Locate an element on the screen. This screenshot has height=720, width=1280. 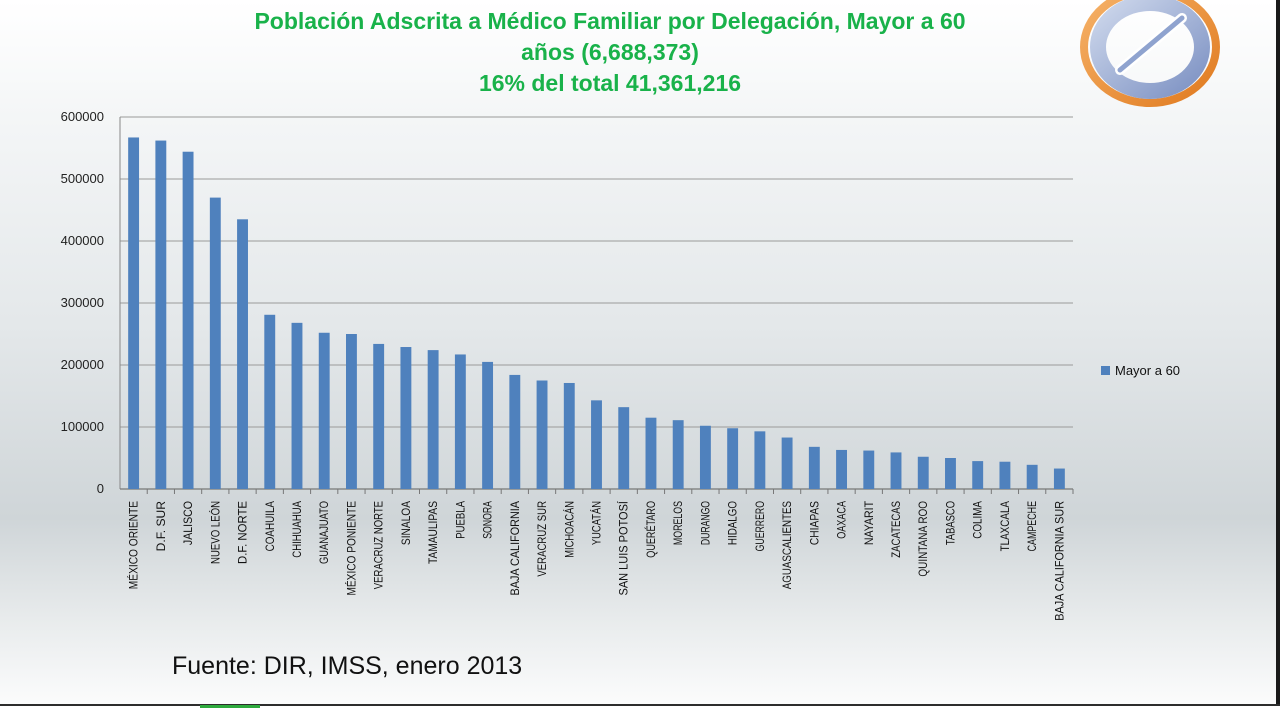
x-tick-label: QUERÉTARO is located at coordinates (650, 529).